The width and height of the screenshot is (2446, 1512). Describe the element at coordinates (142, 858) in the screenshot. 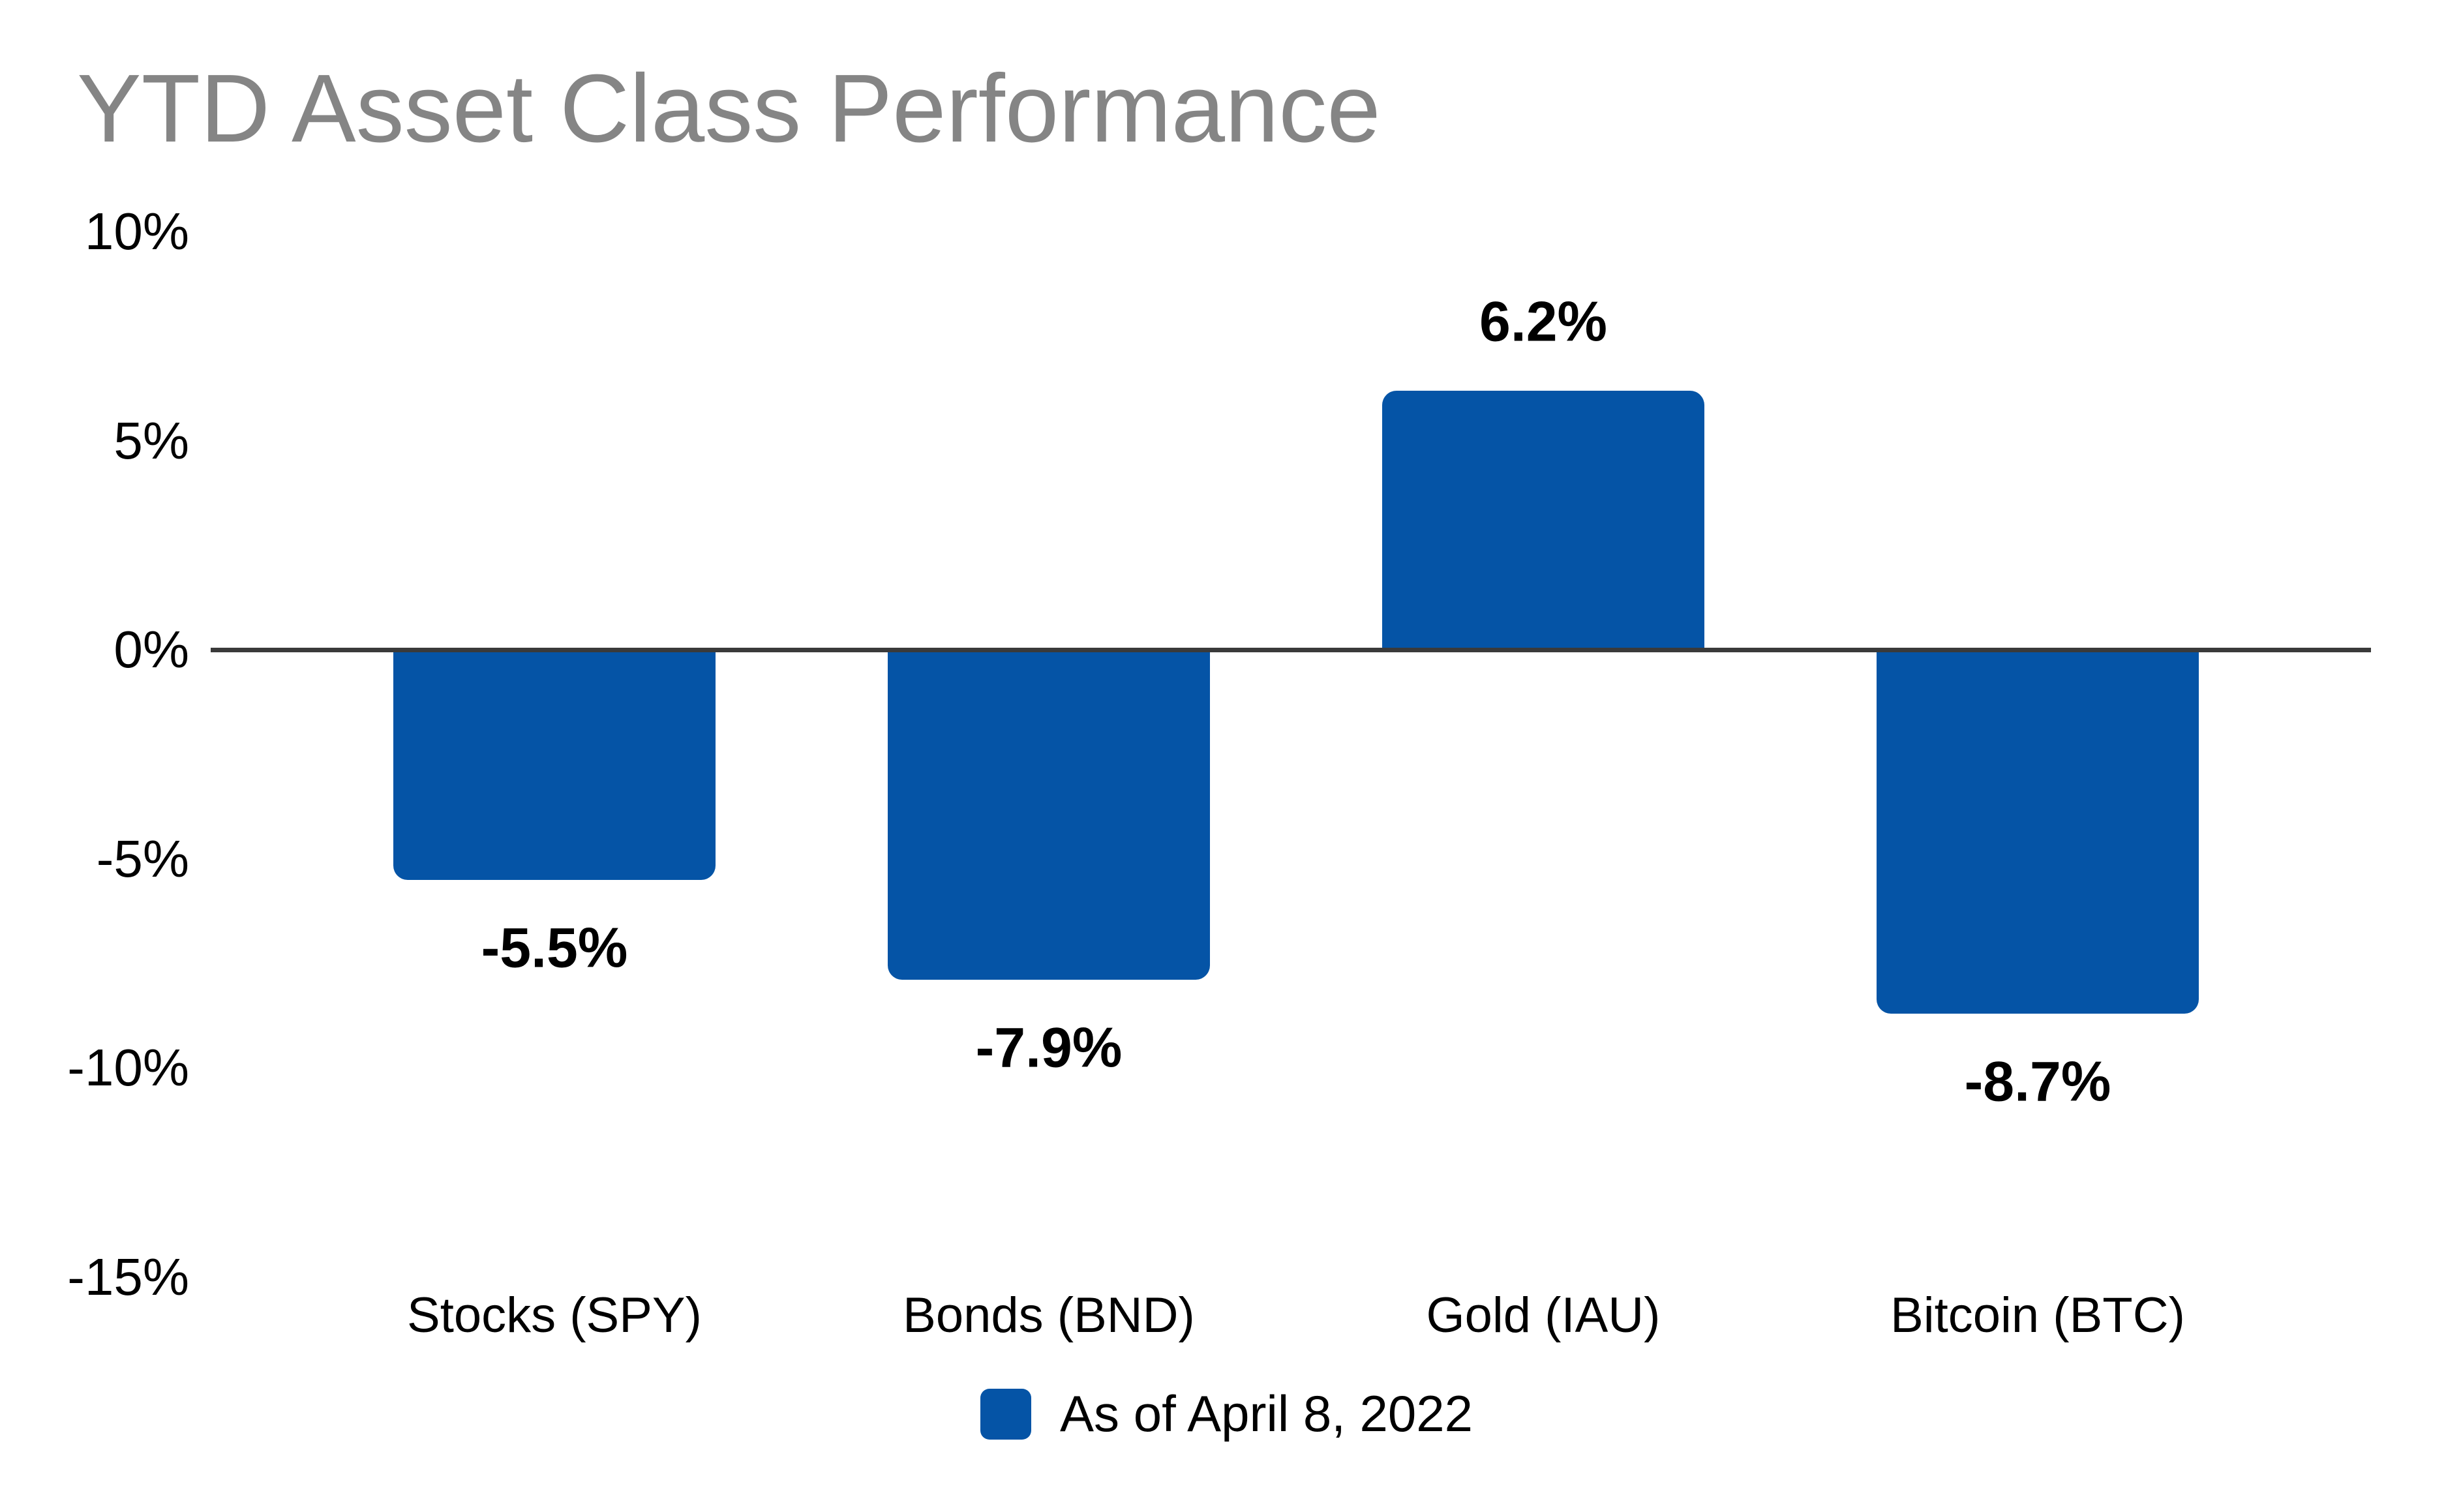

I see `y-axis-tick-label: -5%` at that location.